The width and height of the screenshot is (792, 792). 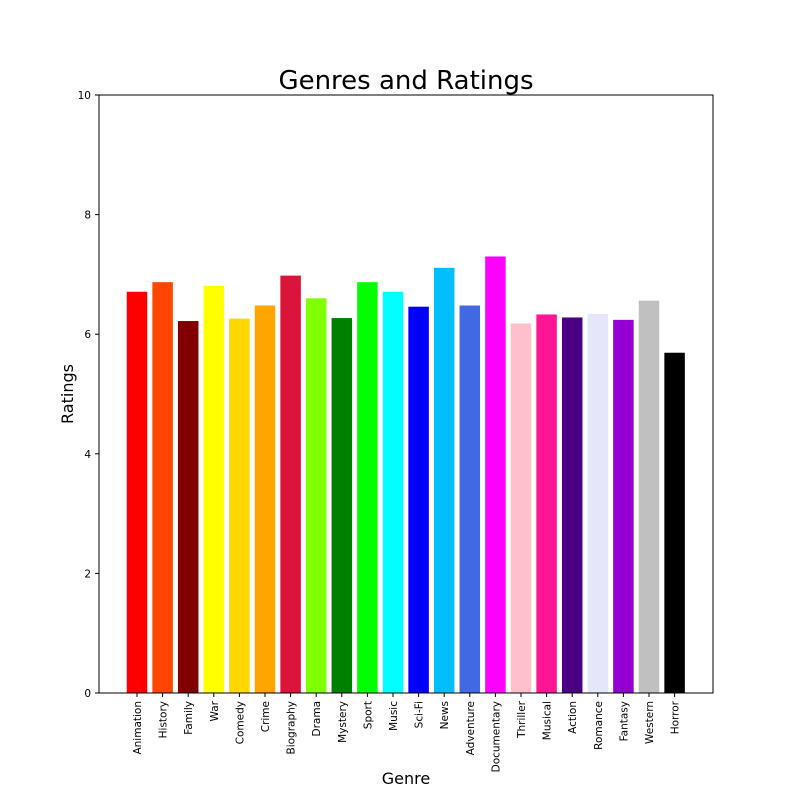 I want to click on x-tick-label: Crime, so click(x=266, y=716).